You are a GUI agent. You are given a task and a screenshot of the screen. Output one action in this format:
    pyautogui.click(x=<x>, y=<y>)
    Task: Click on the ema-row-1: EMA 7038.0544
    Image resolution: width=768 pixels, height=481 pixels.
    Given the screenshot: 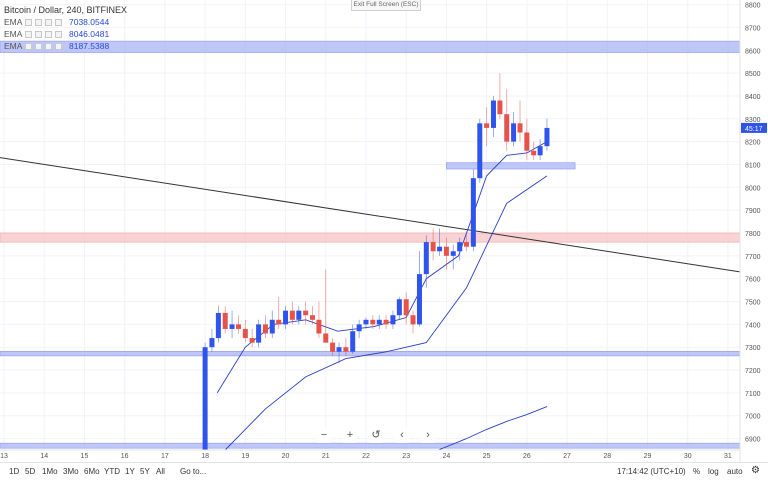 What is the action you would take?
    pyautogui.click(x=65, y=22)
    